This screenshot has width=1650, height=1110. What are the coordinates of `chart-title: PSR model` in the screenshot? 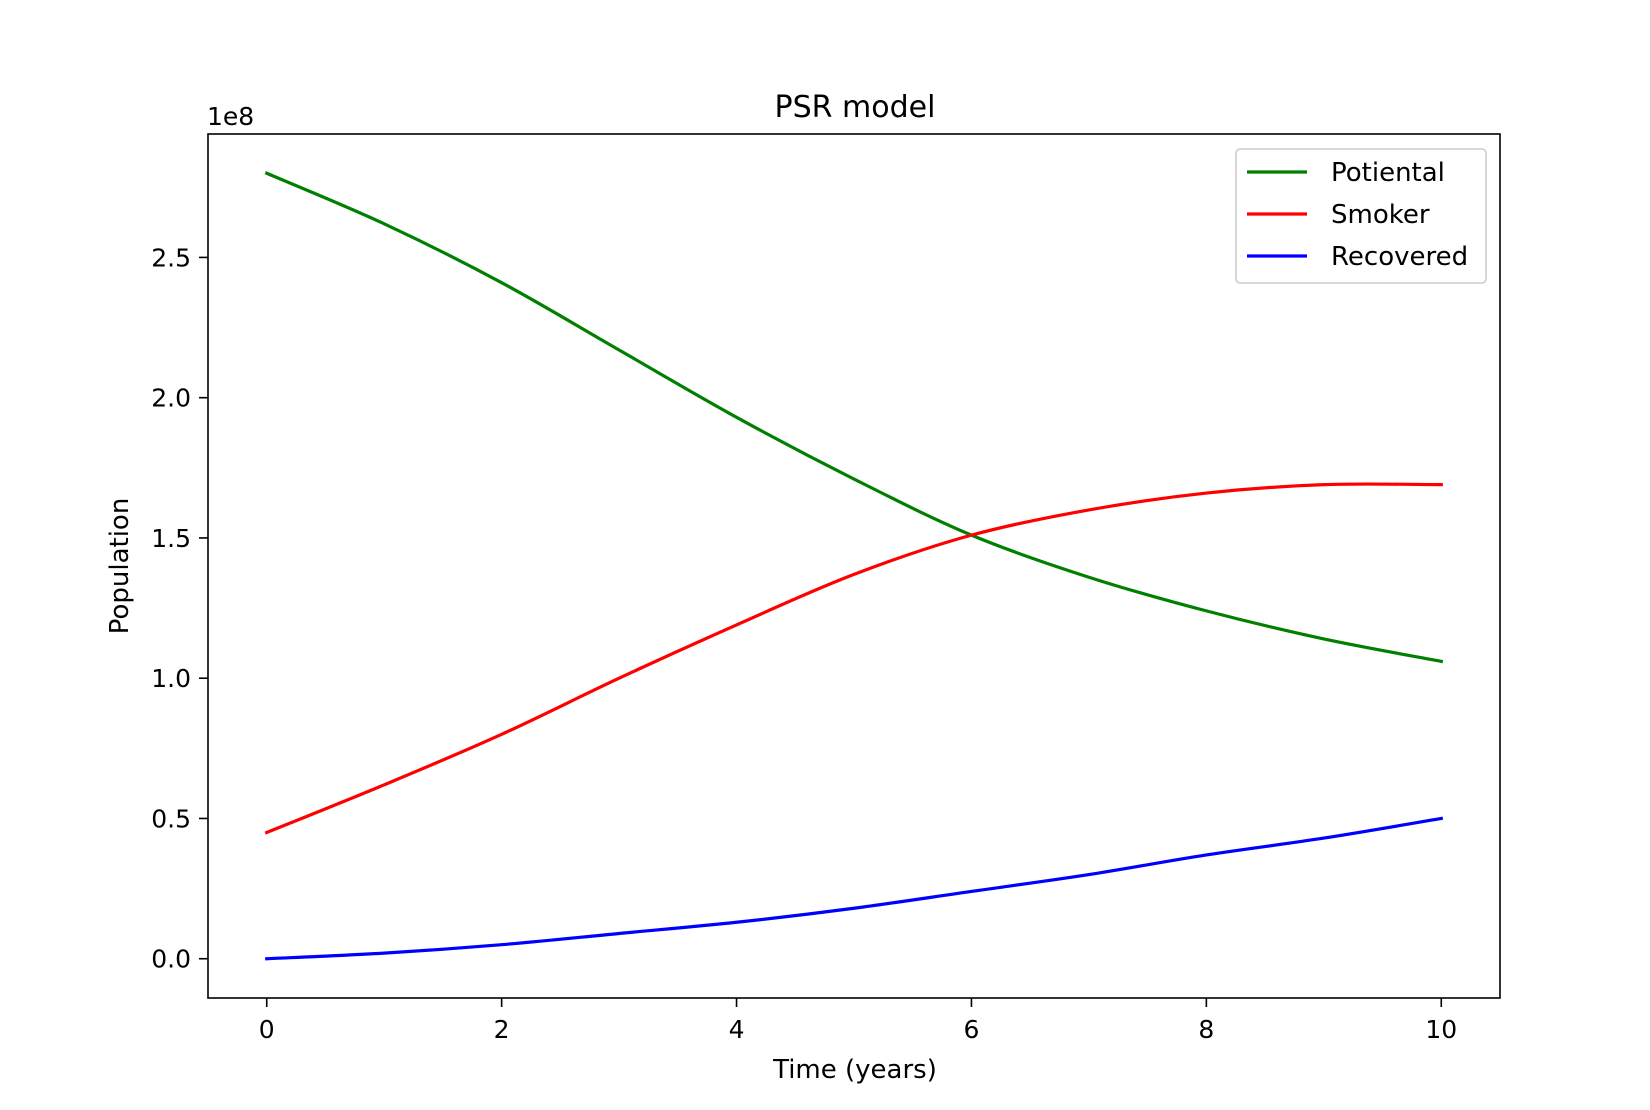 It's located at (855, 107).